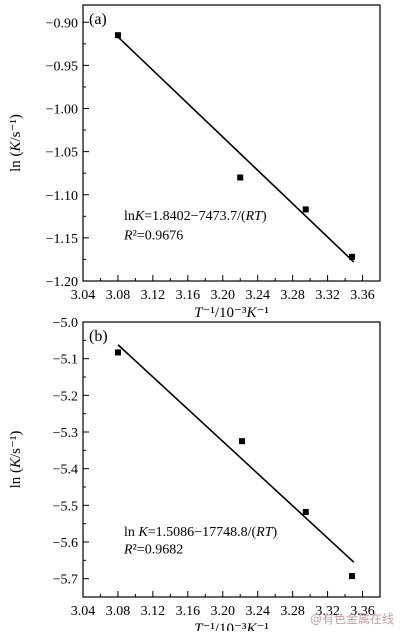  Describe the element at coordinates (62, 196) in the screenshot. I see `y-tick-label: −1.10` at that location.